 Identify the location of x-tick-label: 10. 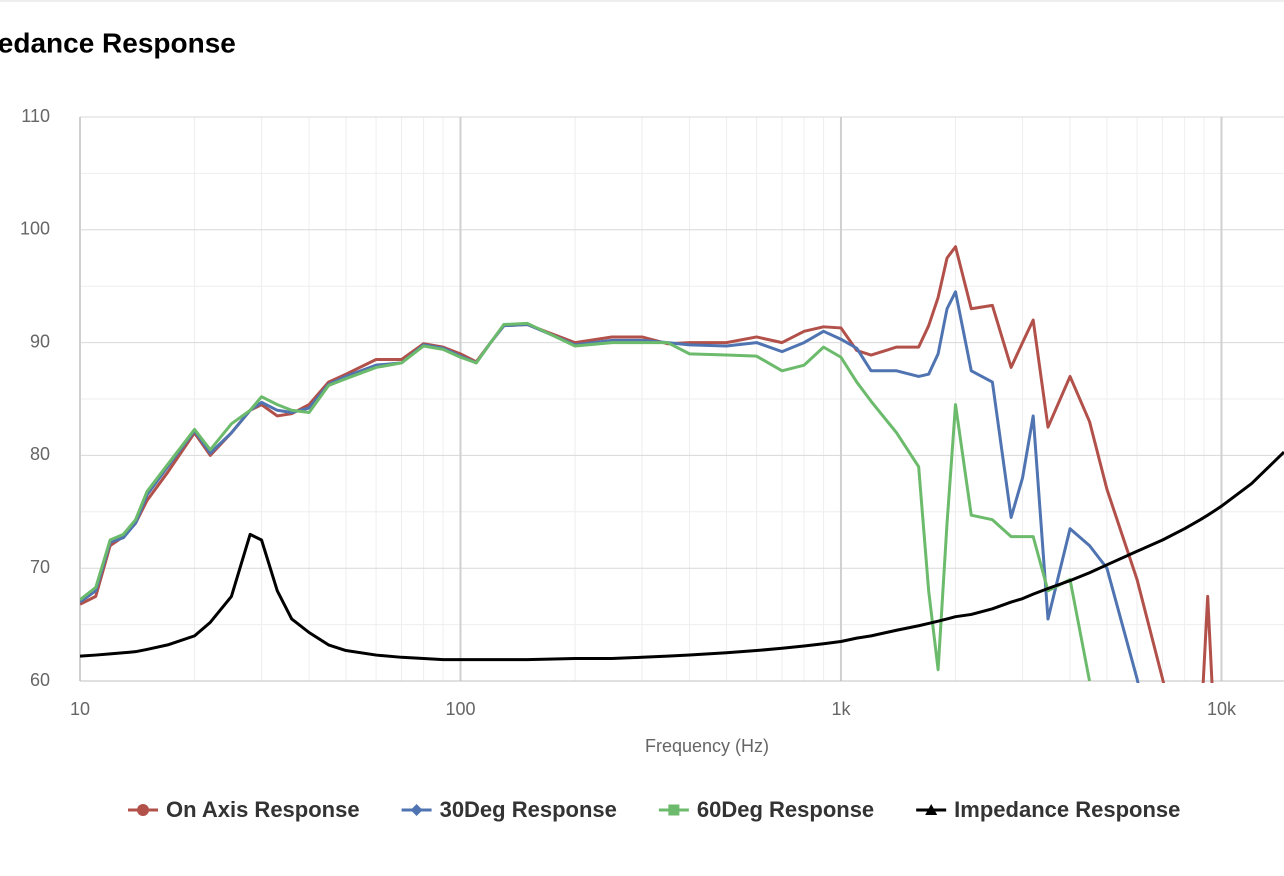
(80, 709).